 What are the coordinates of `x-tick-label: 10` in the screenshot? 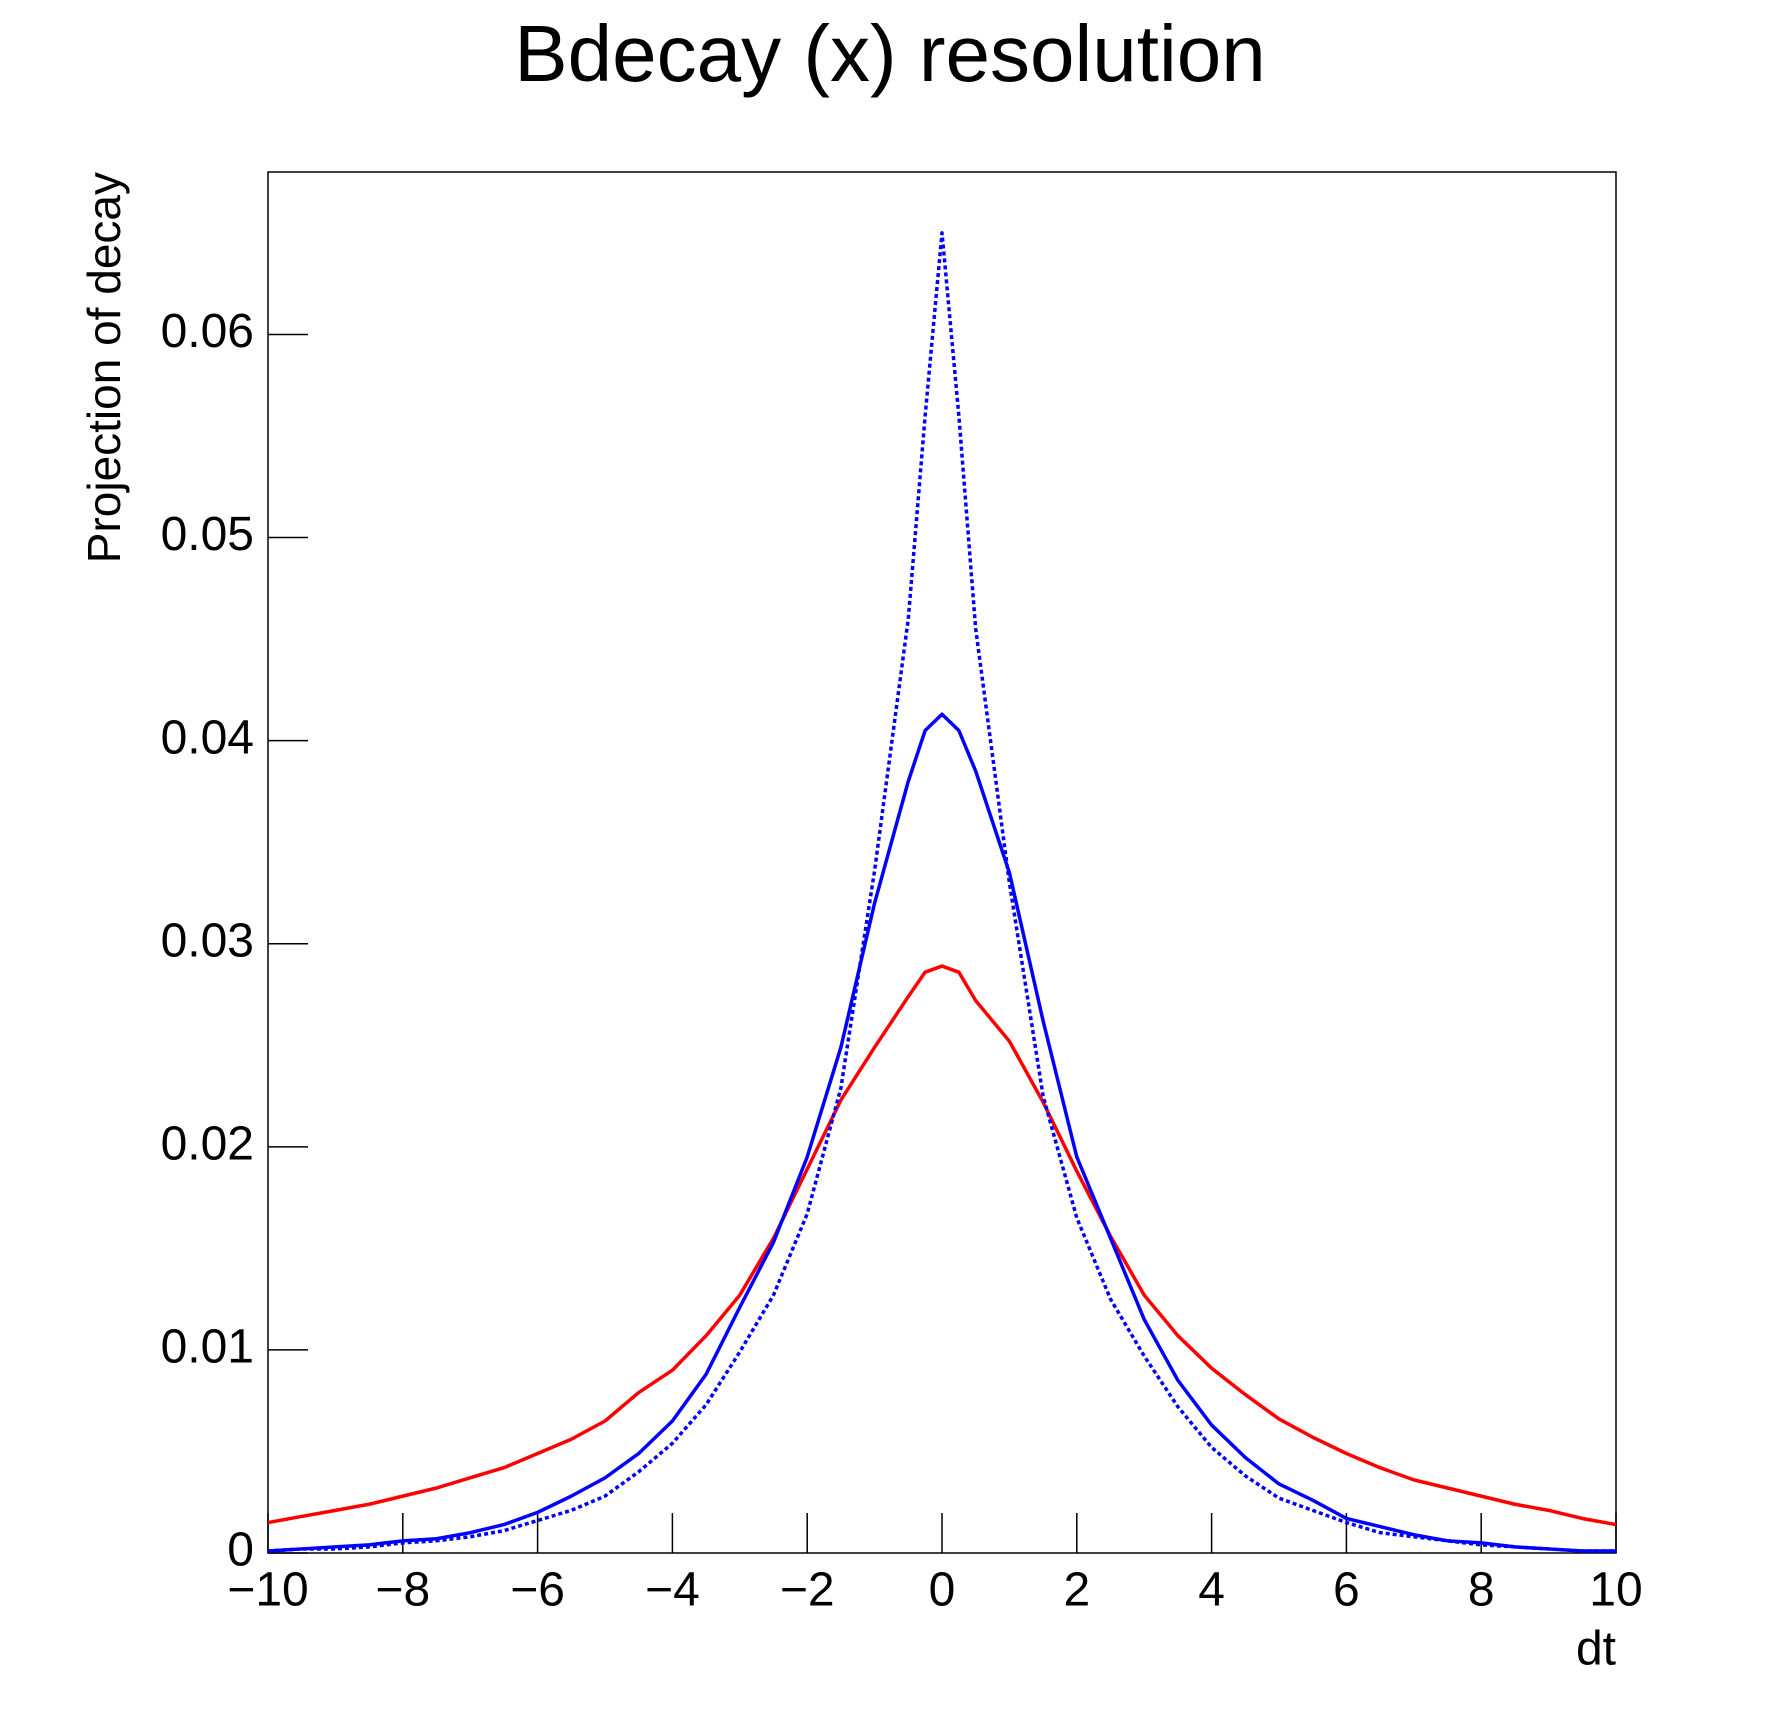 It's located at (1615, 1590).